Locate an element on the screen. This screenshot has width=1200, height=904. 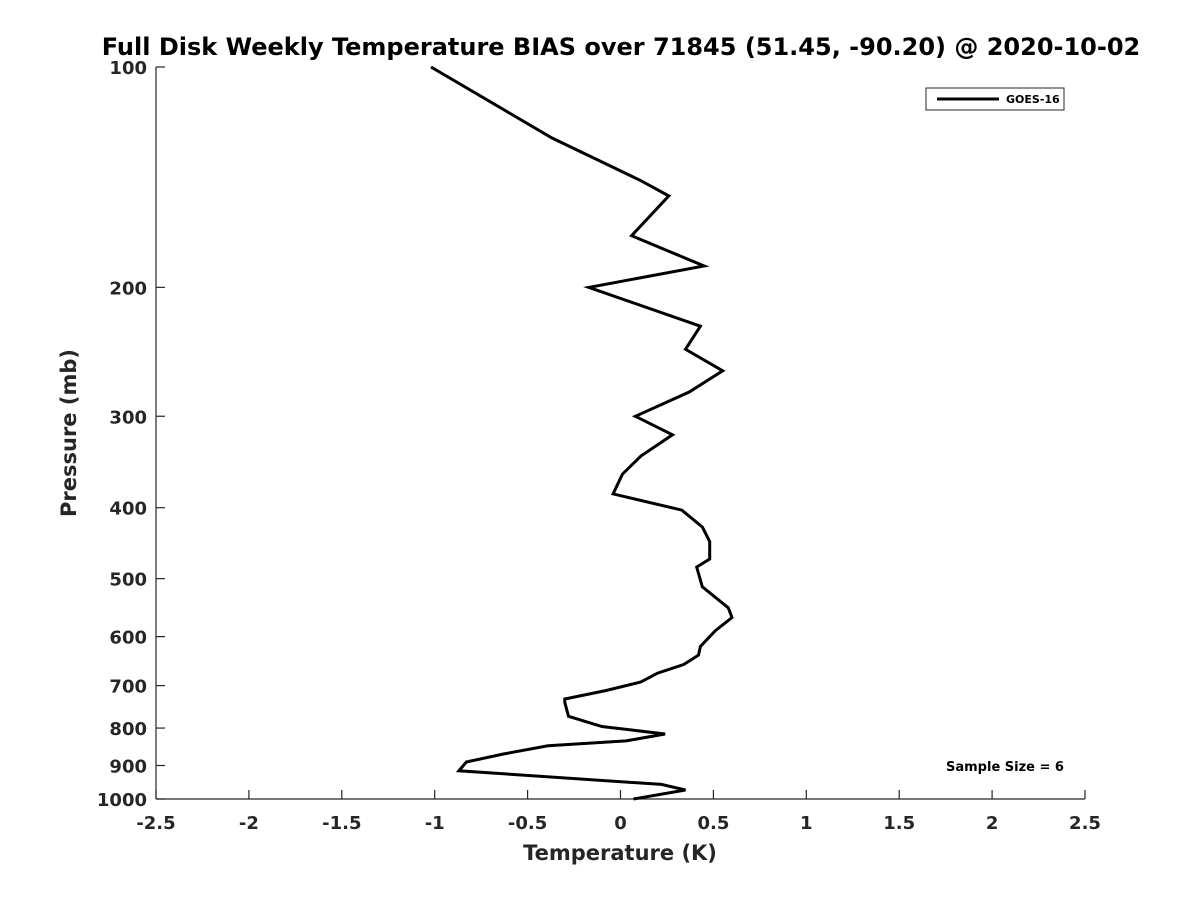
y-tick-label: 300 is located at coordinates (128, 417).